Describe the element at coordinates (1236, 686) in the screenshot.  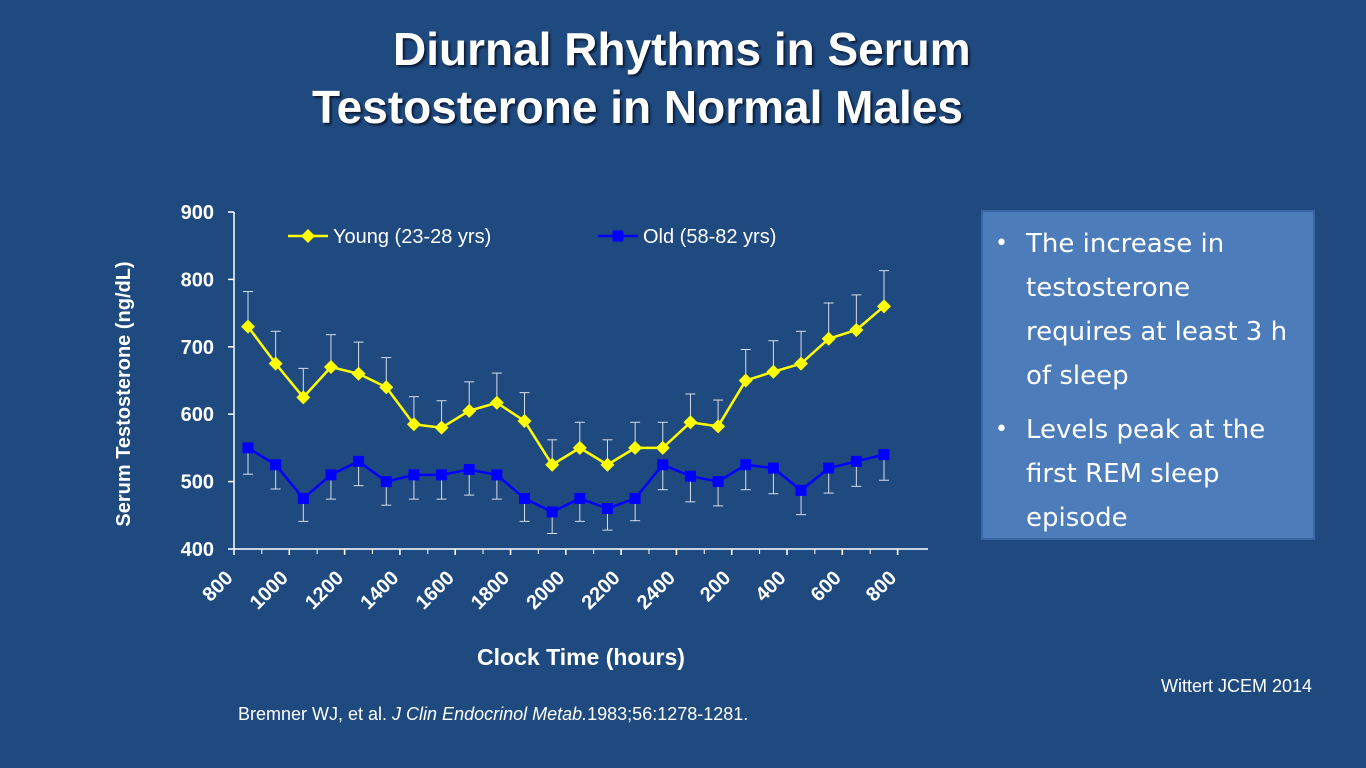
I see `source-credit: Wittert JCEM 2014` at that location.